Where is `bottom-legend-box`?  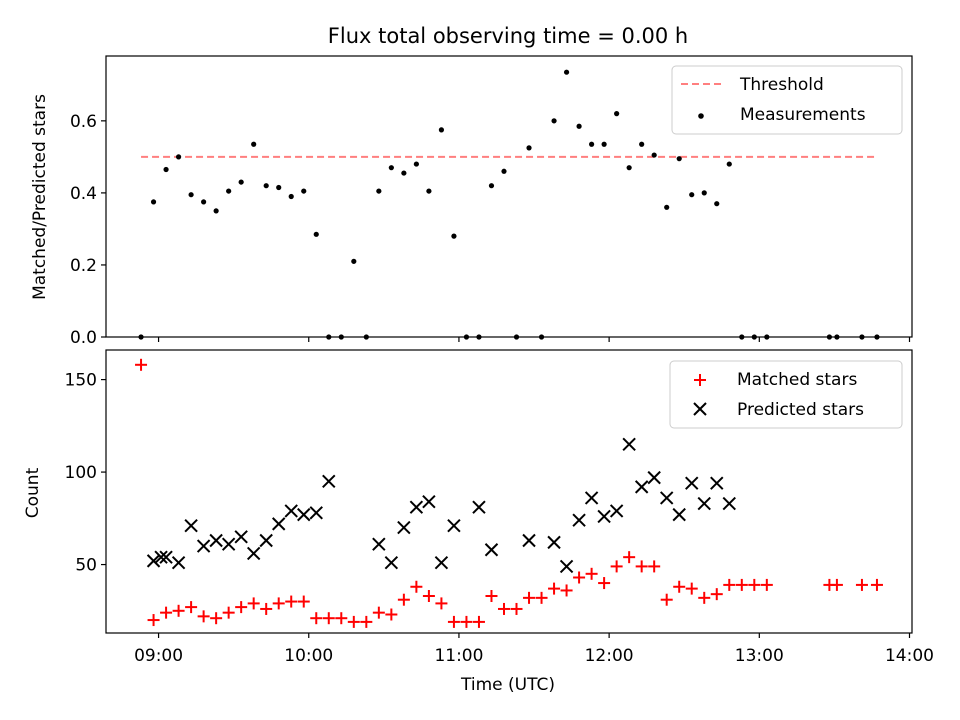
bottom-legend-box is located at coordinates (786, 394).